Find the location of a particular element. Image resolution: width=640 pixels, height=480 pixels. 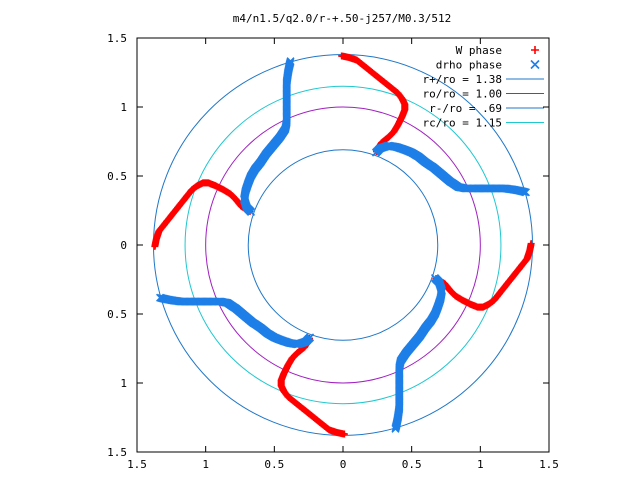

y-tick-label: 0 is located at coordinates (123, 245).